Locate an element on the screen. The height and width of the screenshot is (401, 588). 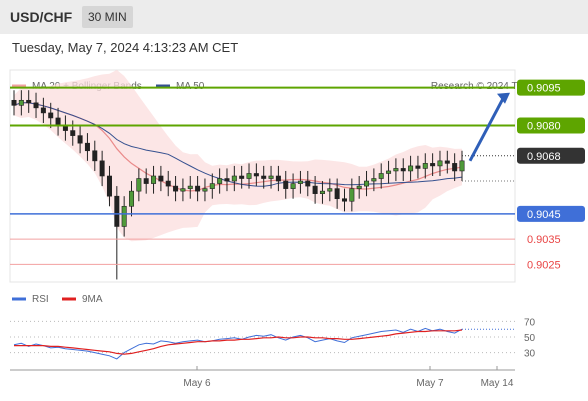
rsi-ma-line is located at coordinates (238, 342).